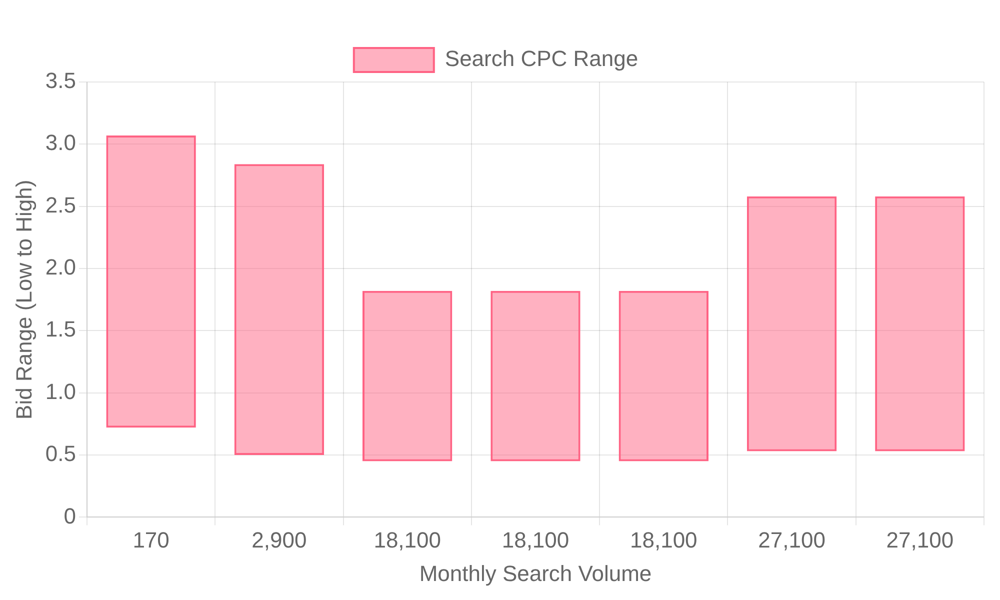  I want to click on y-tick-label: 0, so click(70, 515).